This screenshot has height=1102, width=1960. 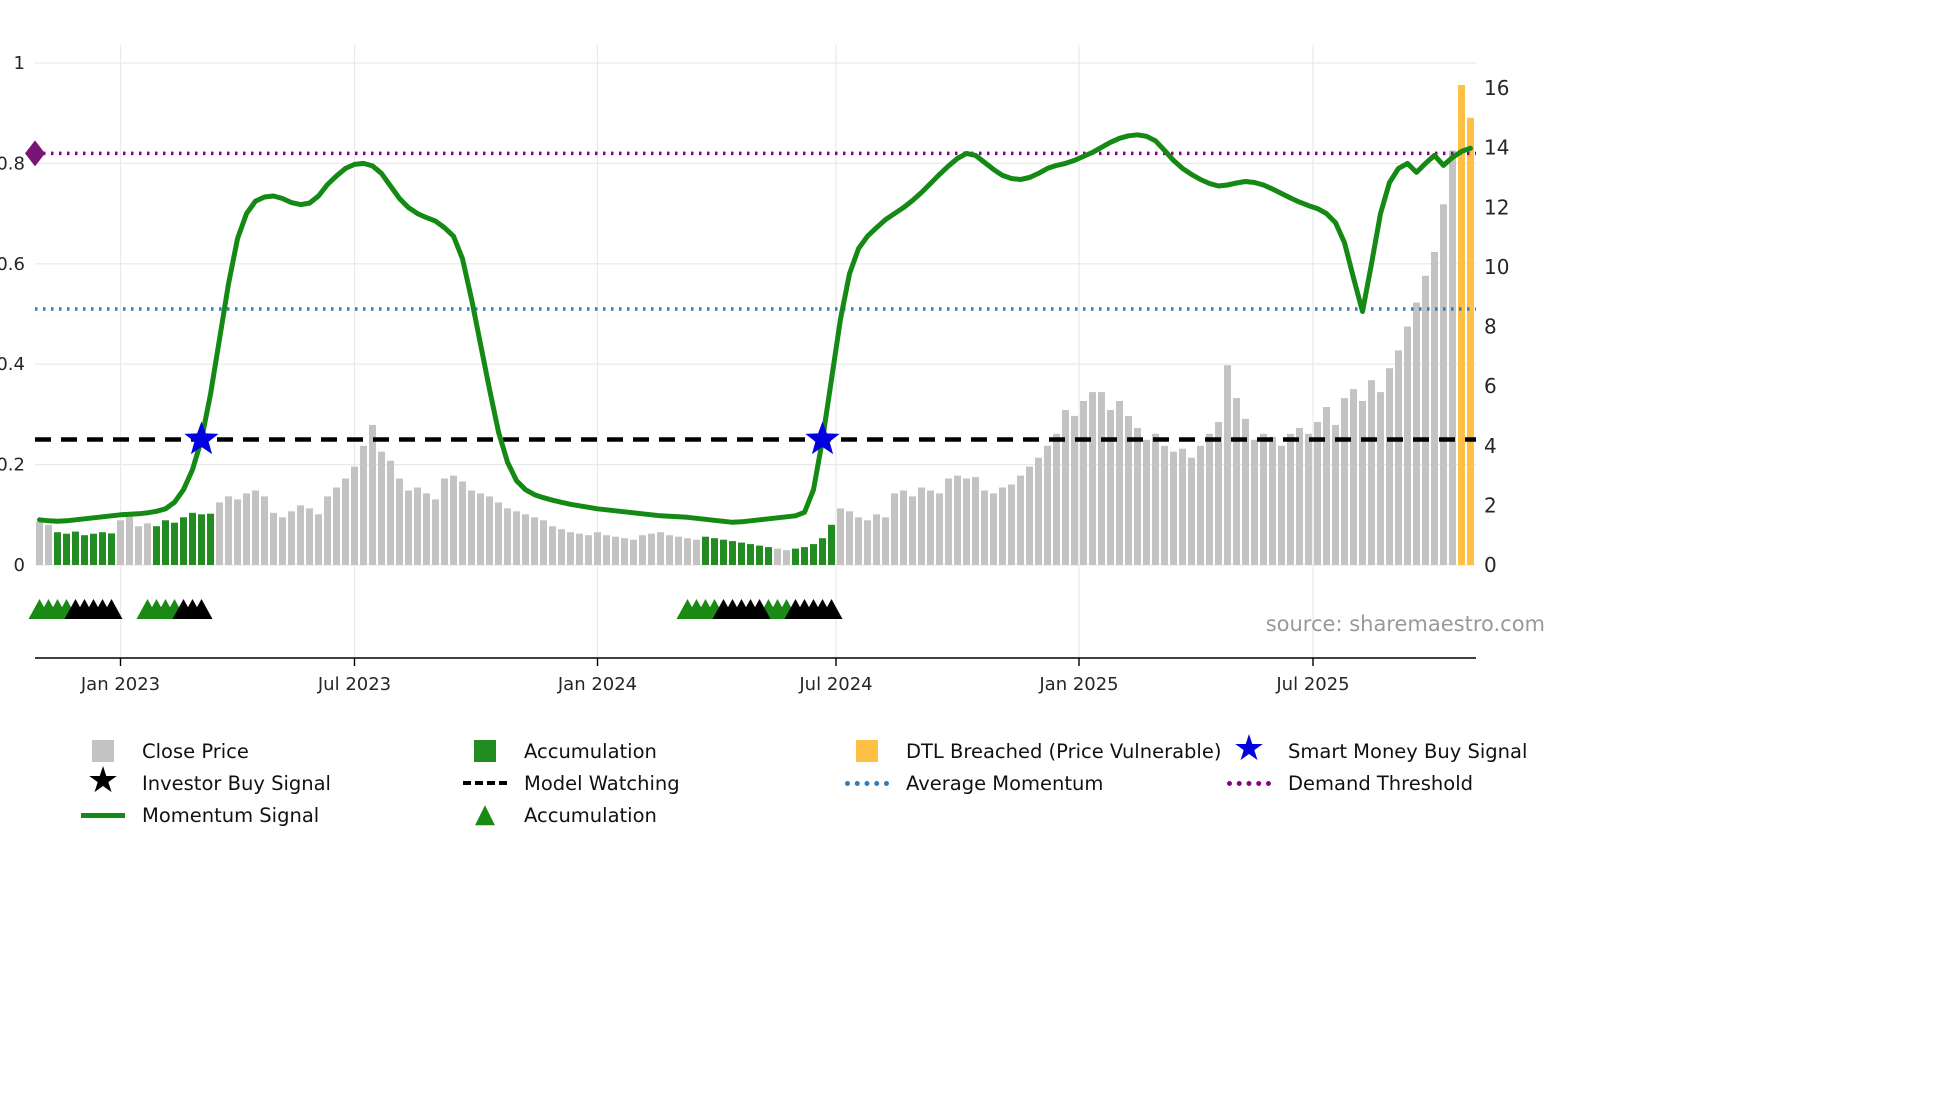 I want to click on source-credit: source: sharemaestro.com, so click(x=1405, y=624).